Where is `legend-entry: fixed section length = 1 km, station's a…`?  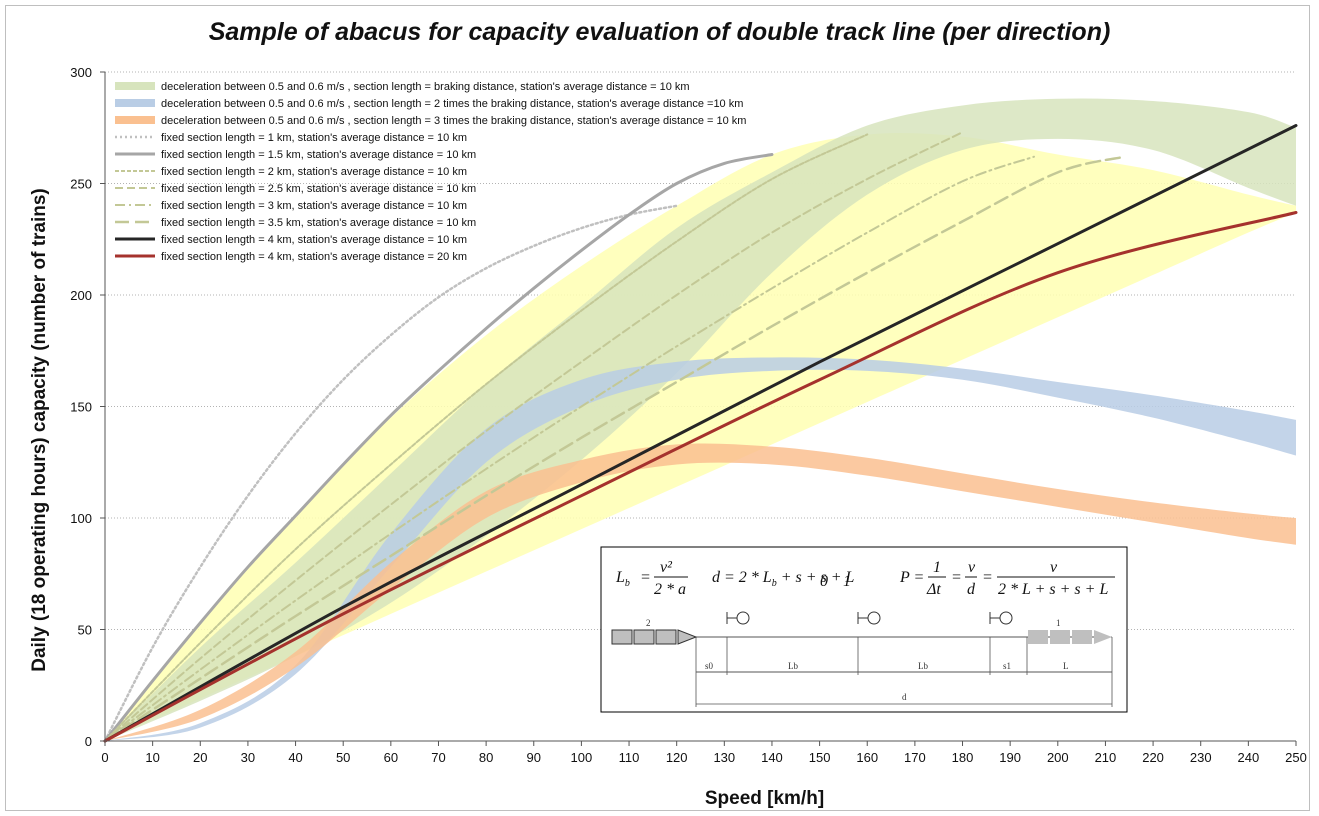 legend-entry: fixed section length = 1 km, station's a… is located at coordinates (314, 138).